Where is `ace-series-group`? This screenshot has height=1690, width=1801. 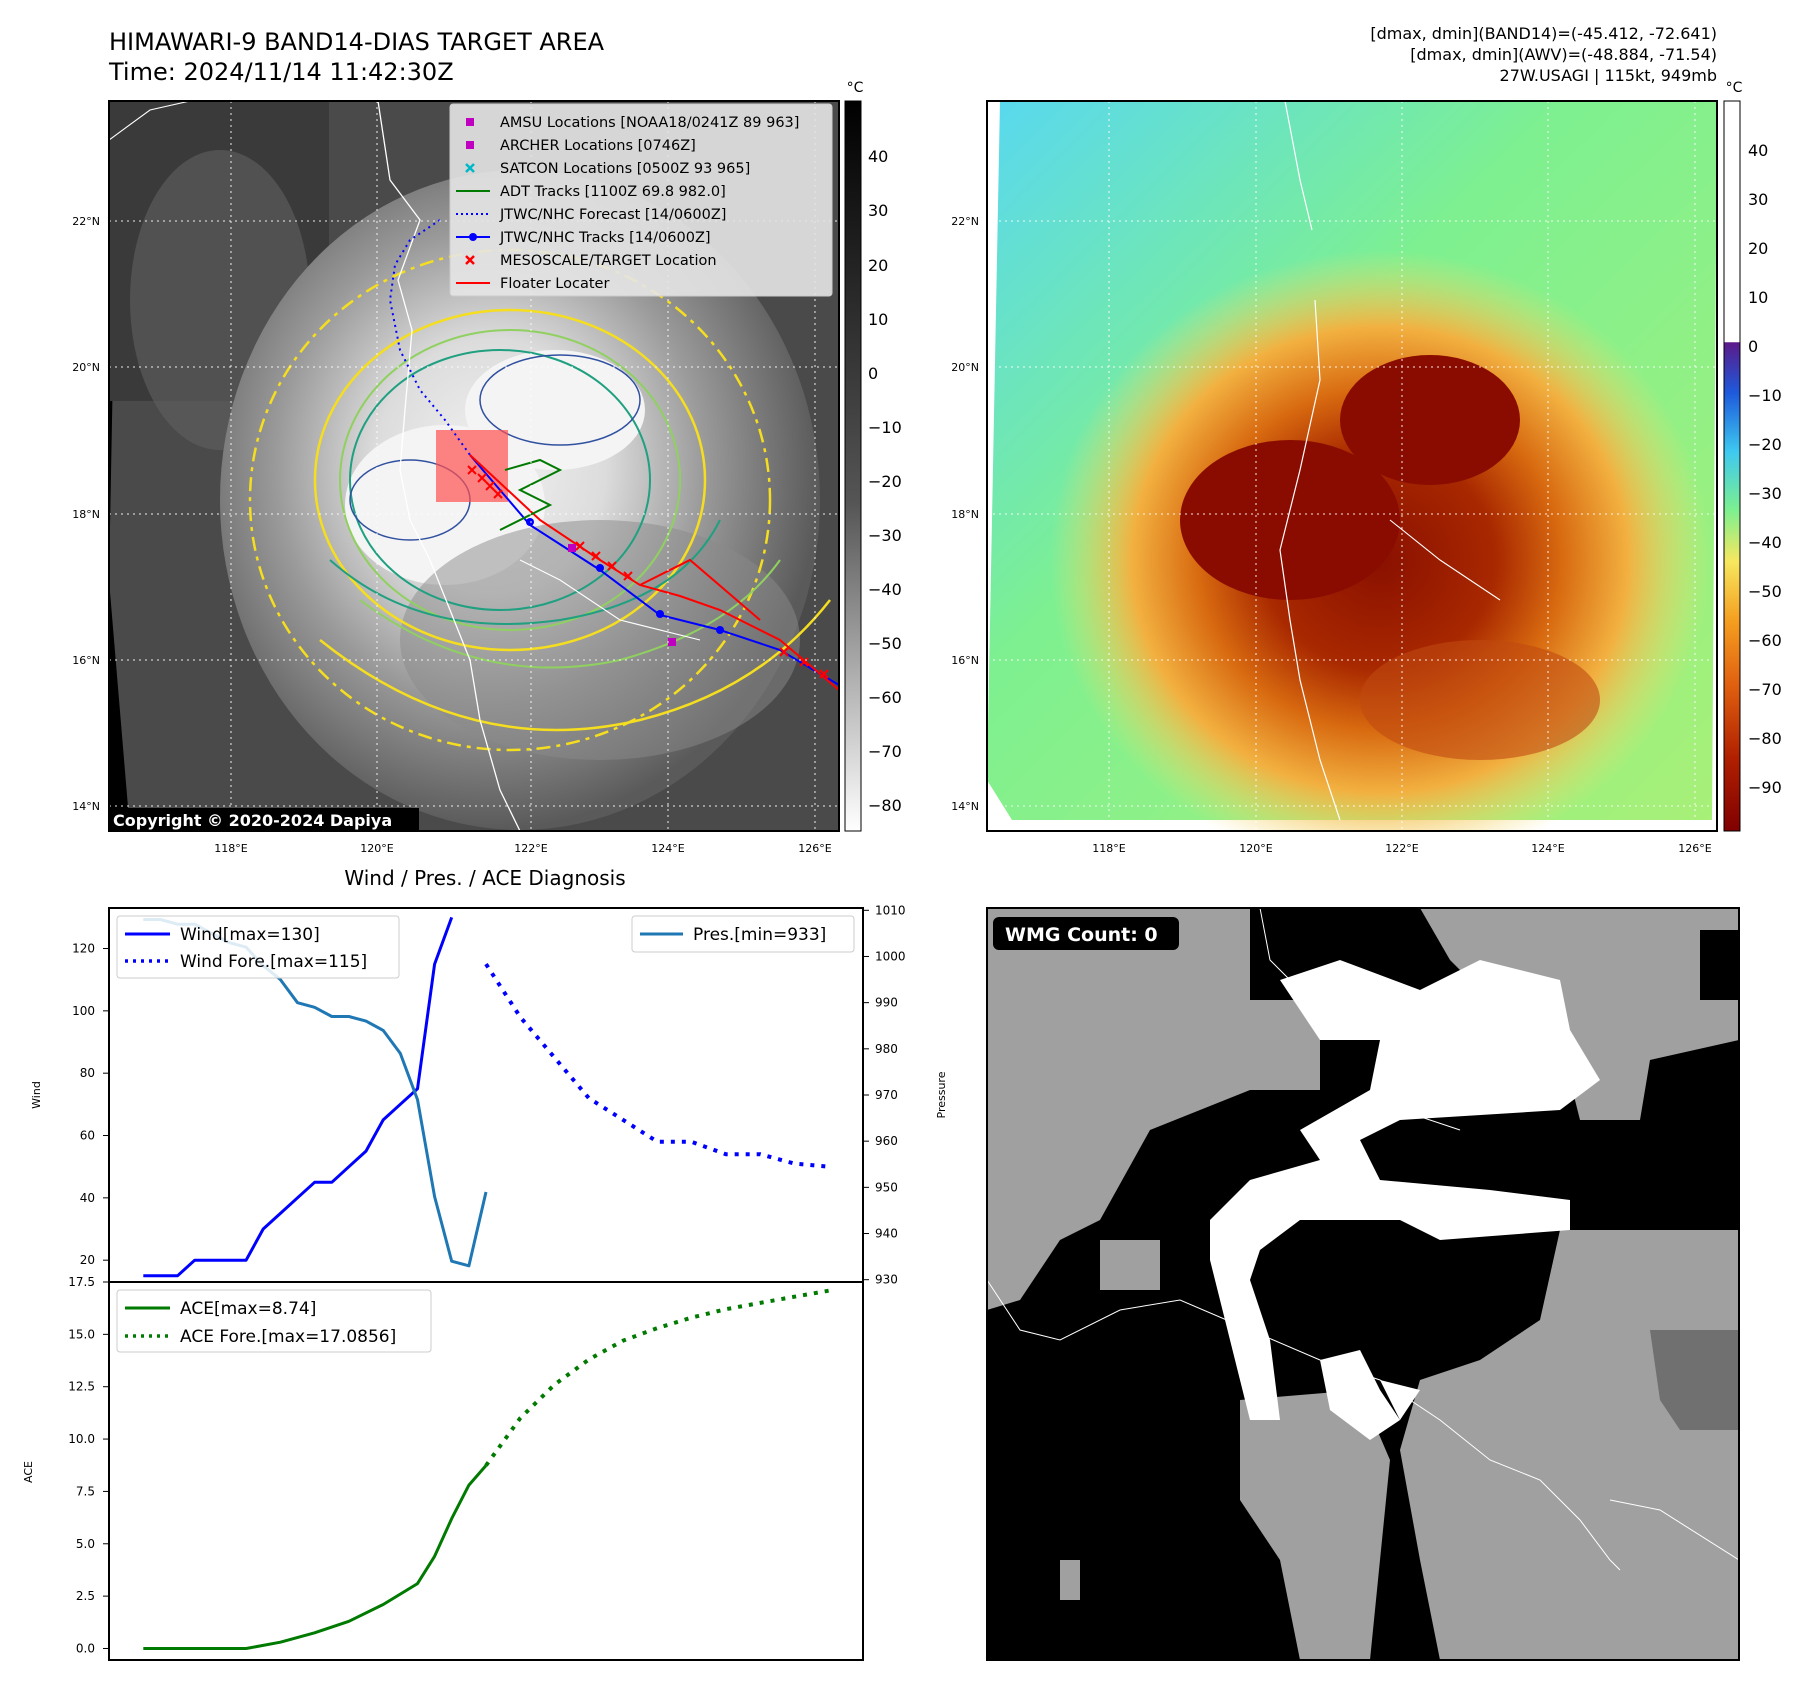 ace-series-group is located at coordinates (486, 1469).